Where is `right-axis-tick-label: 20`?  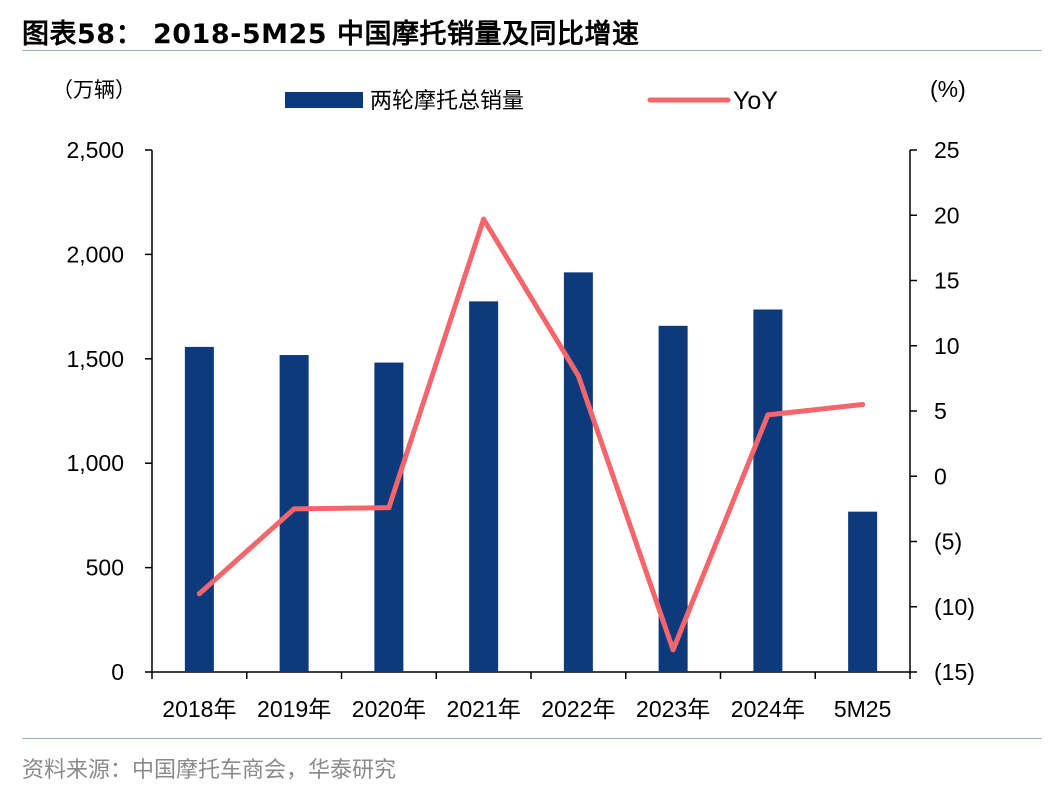
right-axis-tick-label: 20 is located at coordinates (947, 215).